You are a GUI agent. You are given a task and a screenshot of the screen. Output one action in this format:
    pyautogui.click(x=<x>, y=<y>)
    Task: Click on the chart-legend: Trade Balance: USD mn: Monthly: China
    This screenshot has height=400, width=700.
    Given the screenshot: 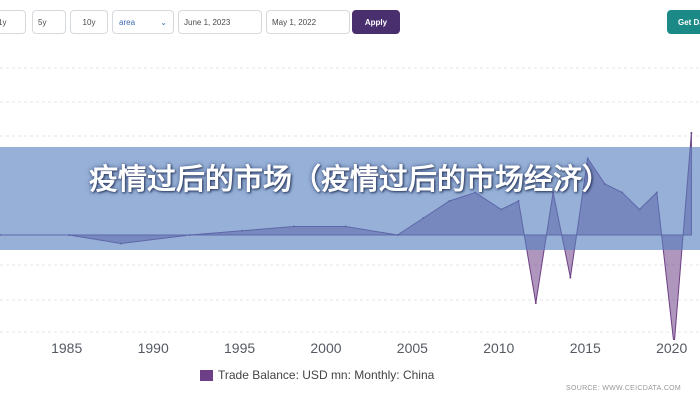 What is the action you would take?
    pyautogui.click(x=317, y=375)
    